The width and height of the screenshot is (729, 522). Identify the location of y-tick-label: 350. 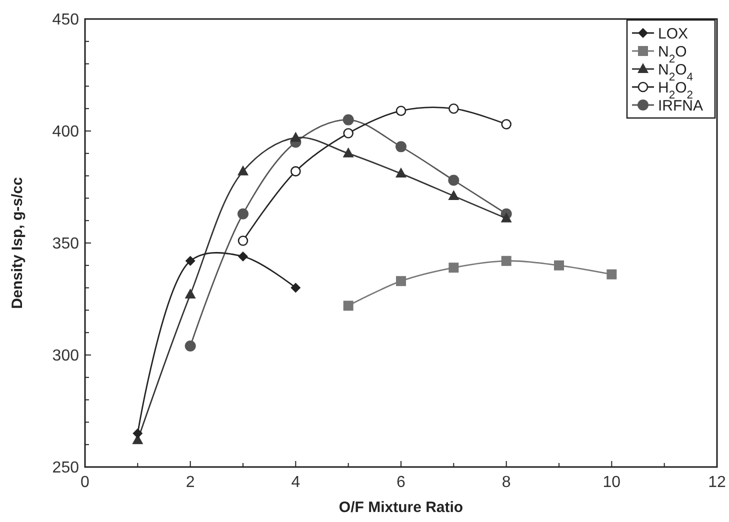
(66, 244).